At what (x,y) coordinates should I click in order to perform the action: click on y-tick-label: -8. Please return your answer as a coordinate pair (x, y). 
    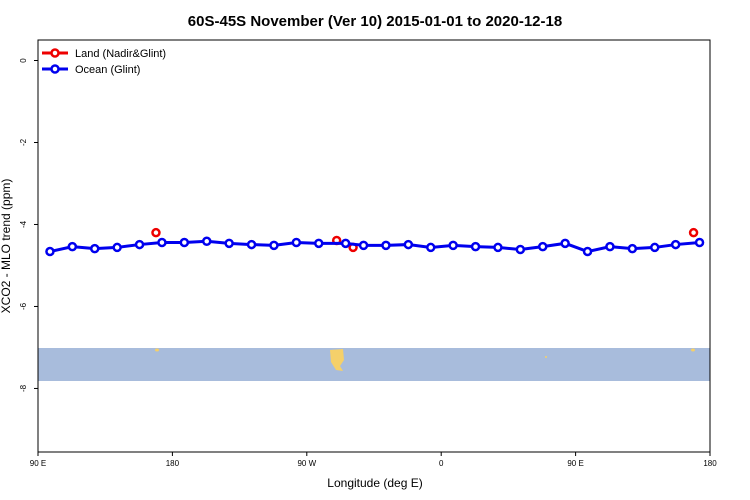
    Looking at the image, I should click on (23, 388).